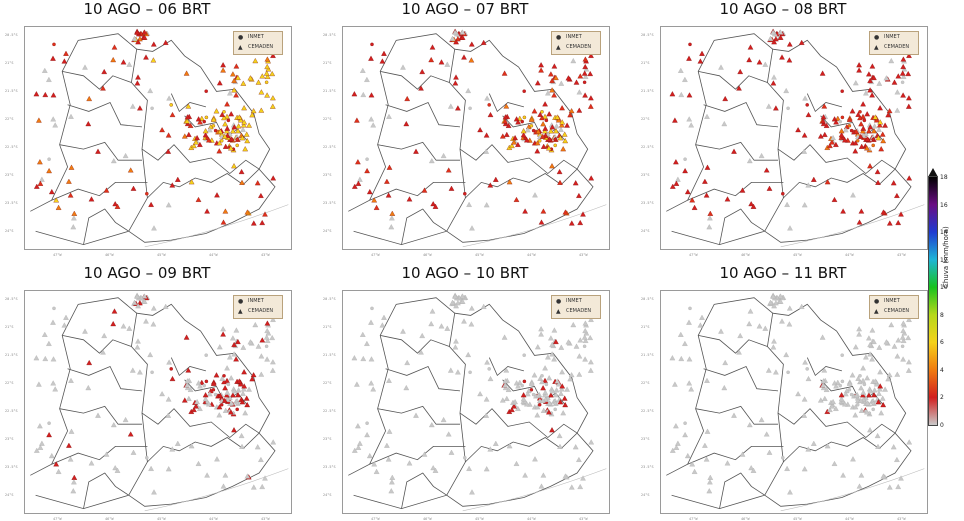 This screenshot has width=964, height=521. I want to click on coastline, so click(534, 226).